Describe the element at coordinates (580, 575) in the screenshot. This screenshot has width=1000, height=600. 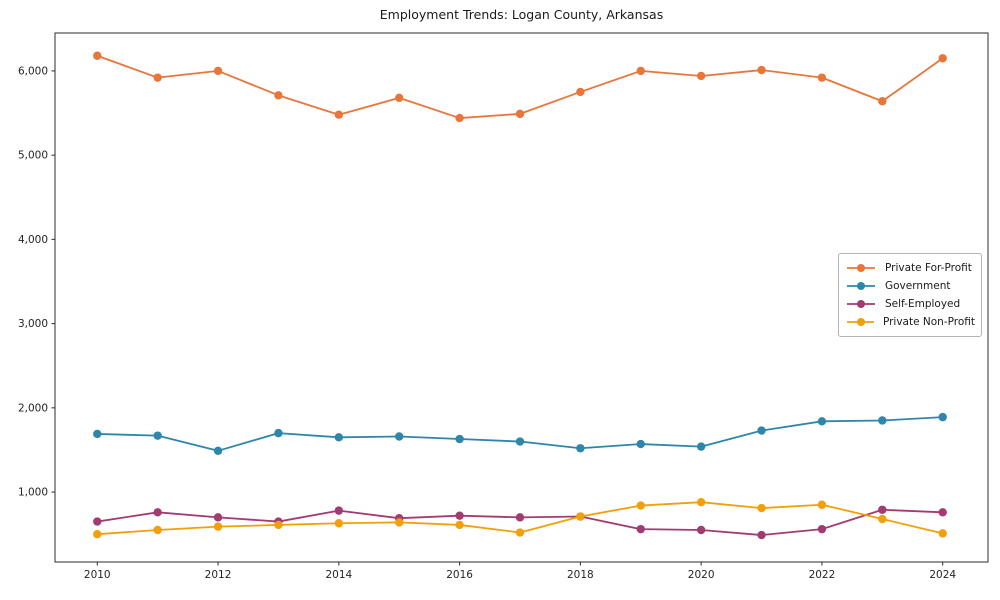
I see `x-tick-label: 2018` at that location.